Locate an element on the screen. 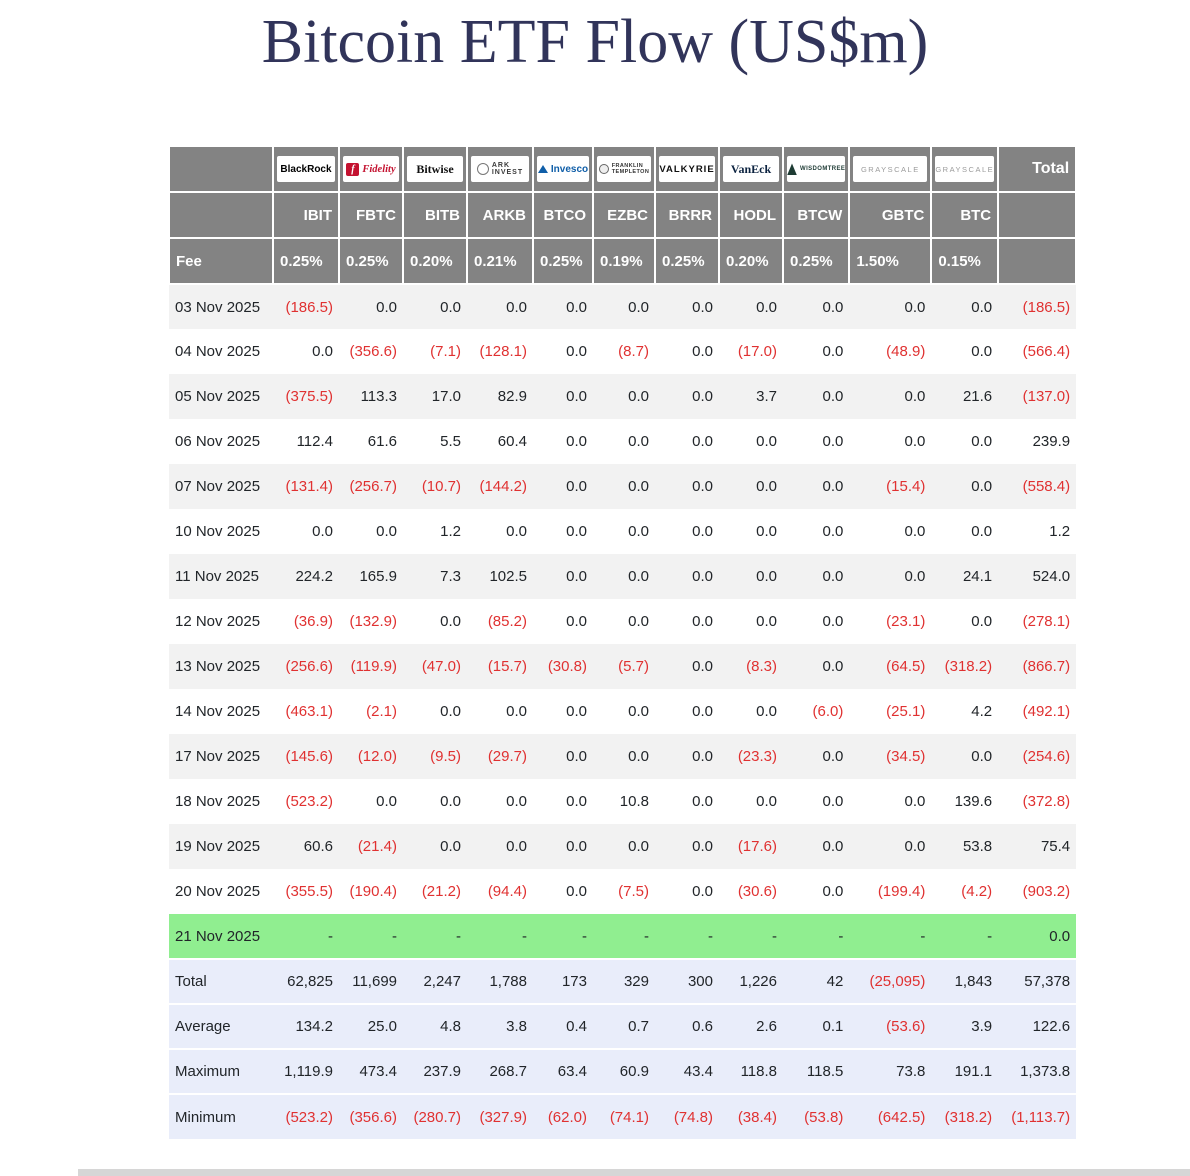 This screenshot has height=1176, width=1190. date-row-21-nov-2025: 21 Nov 2025- - - - - - - - - - -0.0 is located at coordinates (623, 937).